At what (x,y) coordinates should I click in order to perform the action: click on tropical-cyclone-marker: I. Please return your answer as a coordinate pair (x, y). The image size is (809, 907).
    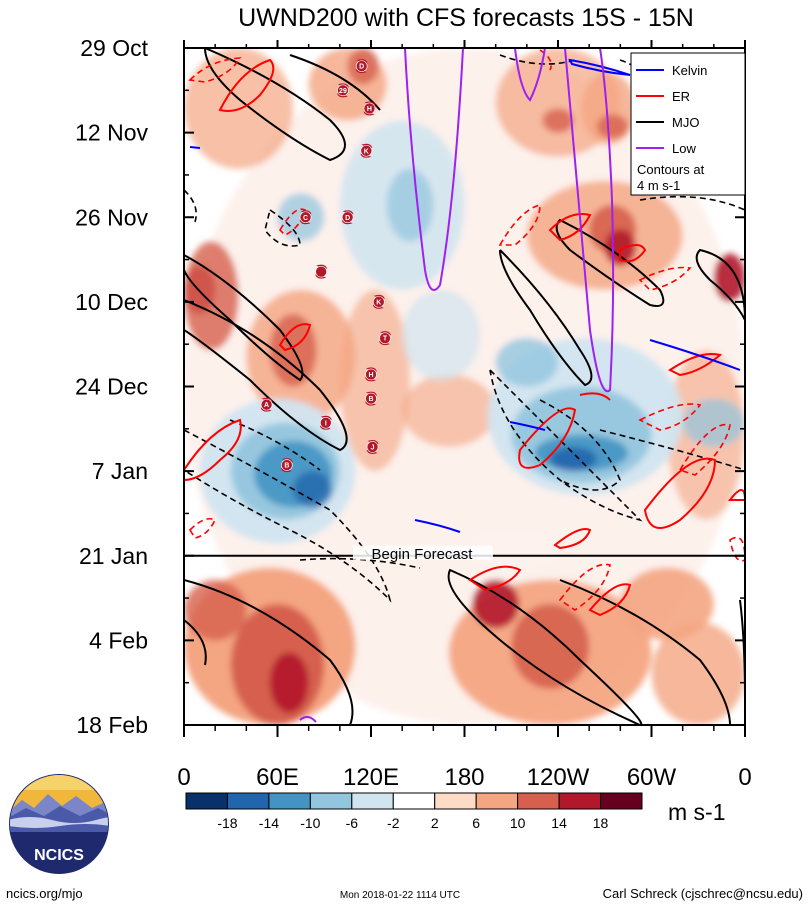
    Looking at the image, I should click on (325, 422).